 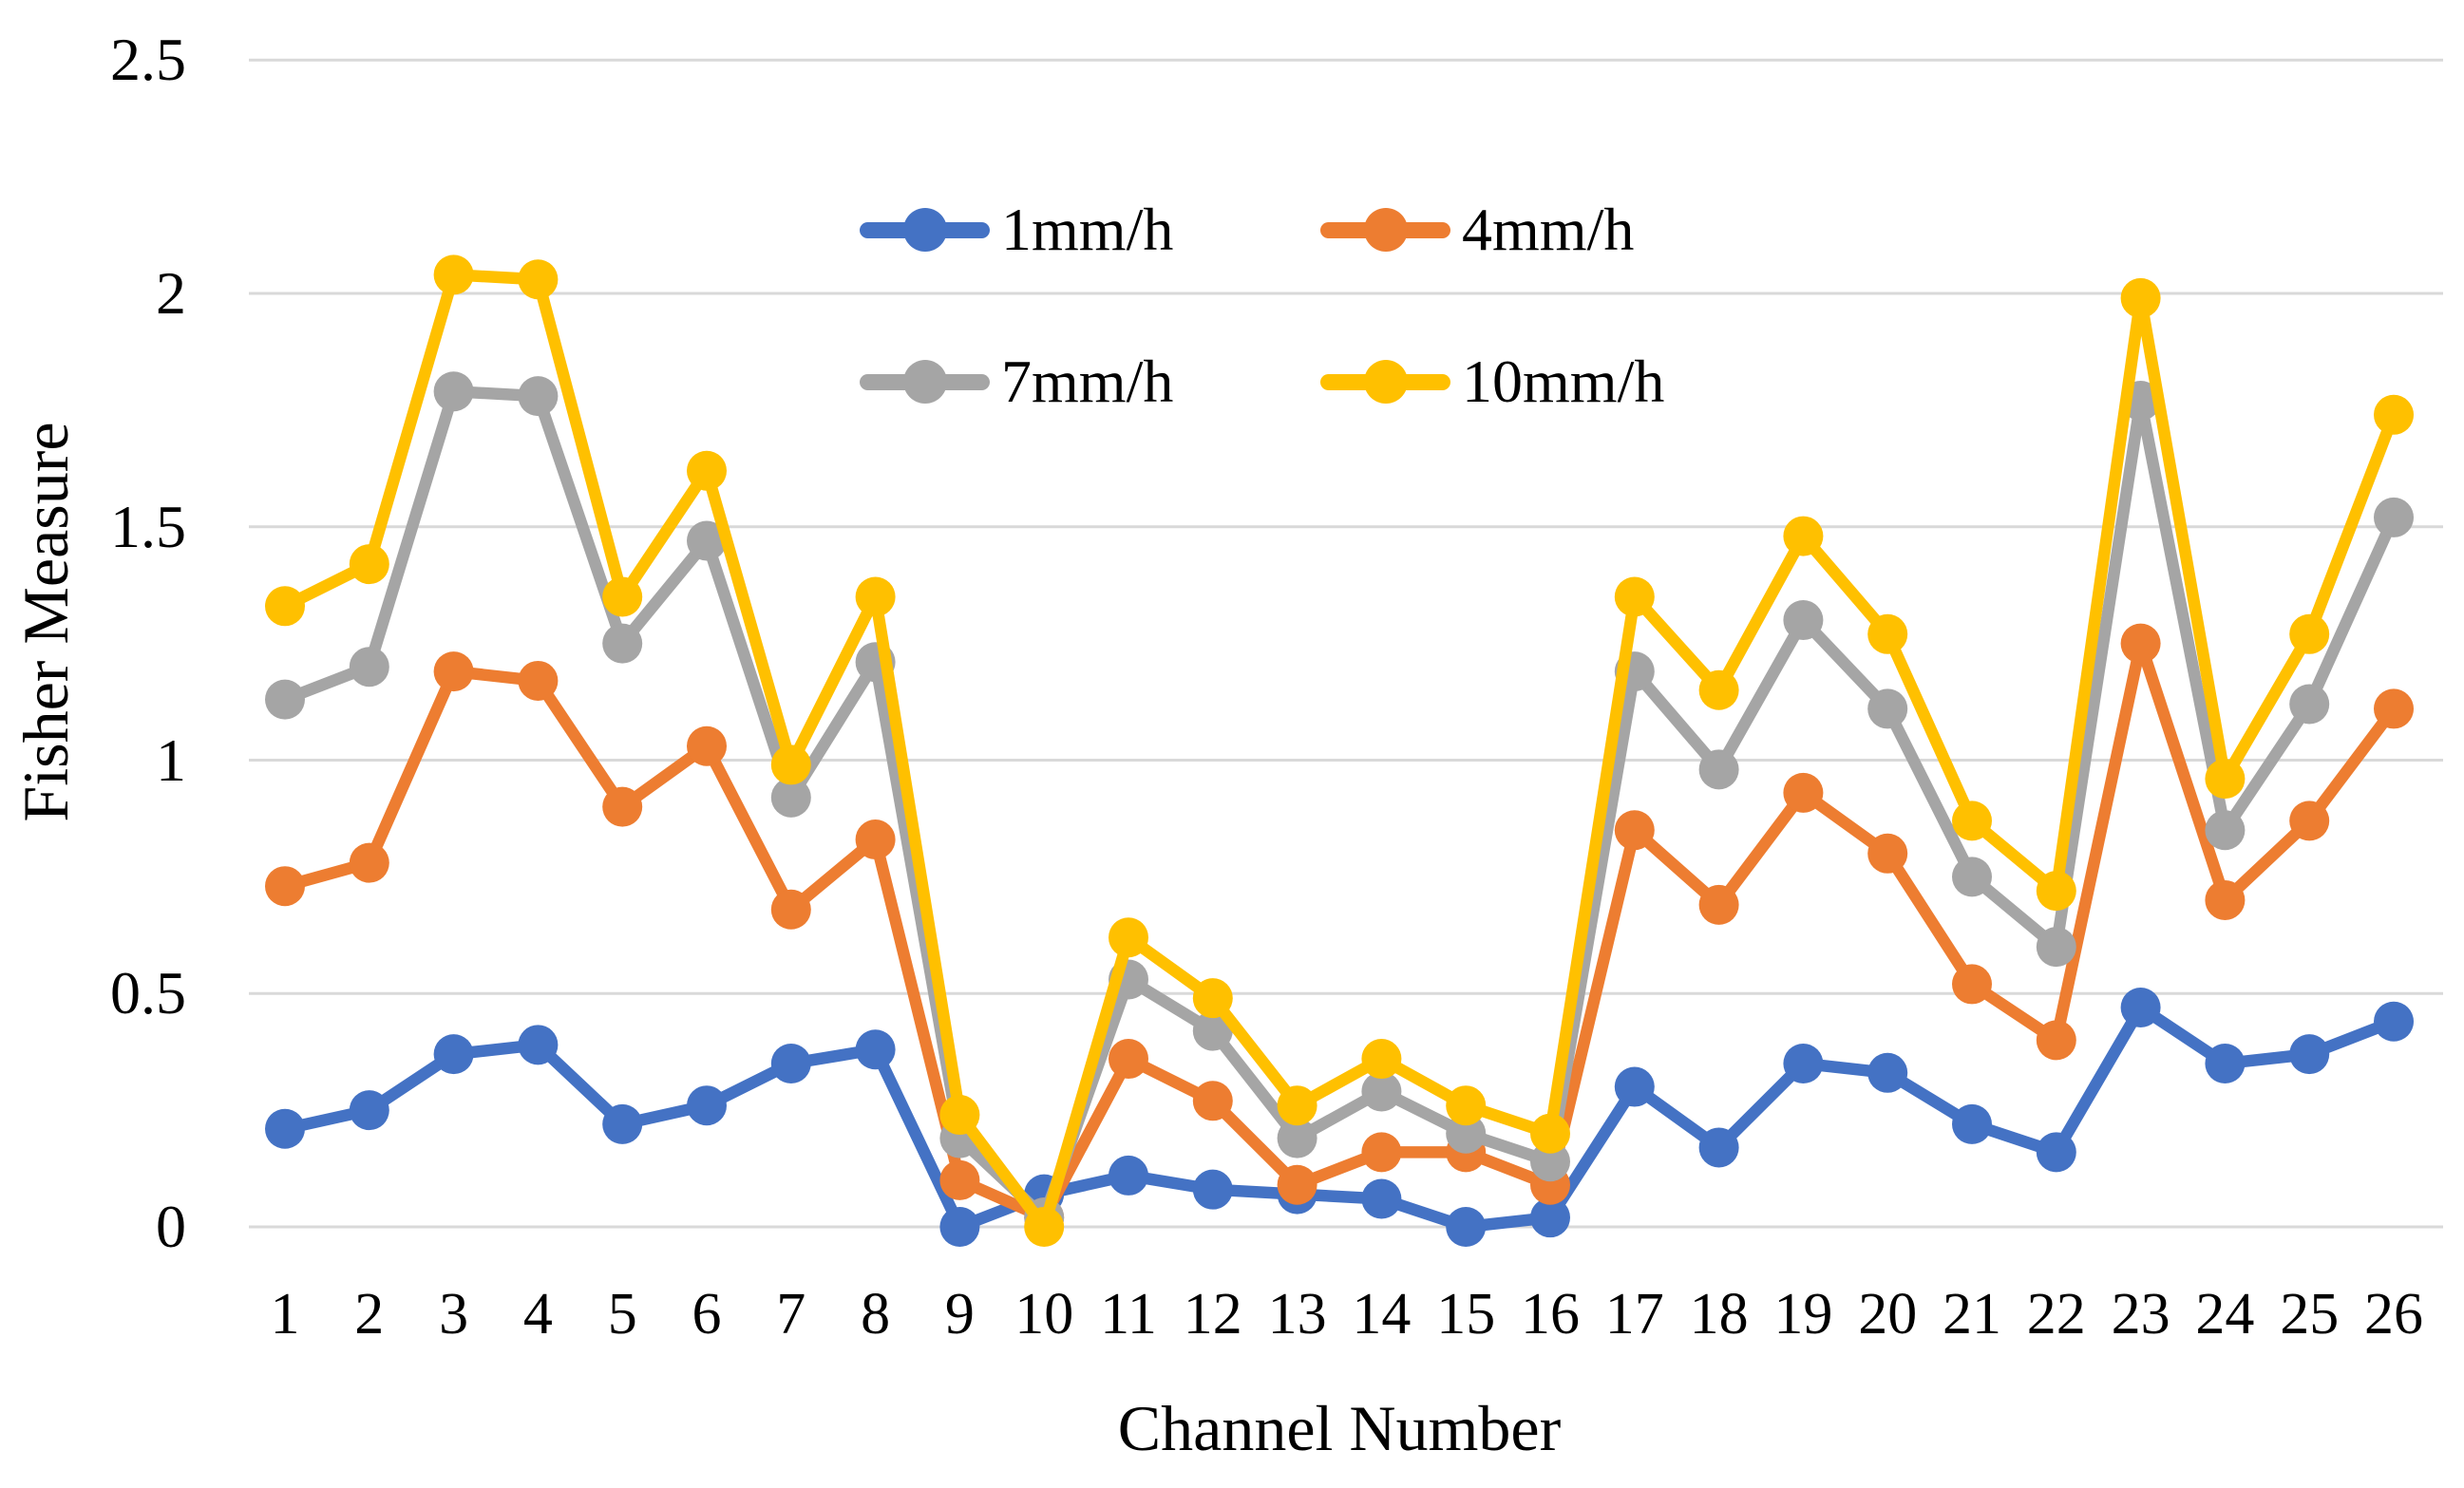 I want to click on point-10mmh-ch9, so click(x=959, y=1115).